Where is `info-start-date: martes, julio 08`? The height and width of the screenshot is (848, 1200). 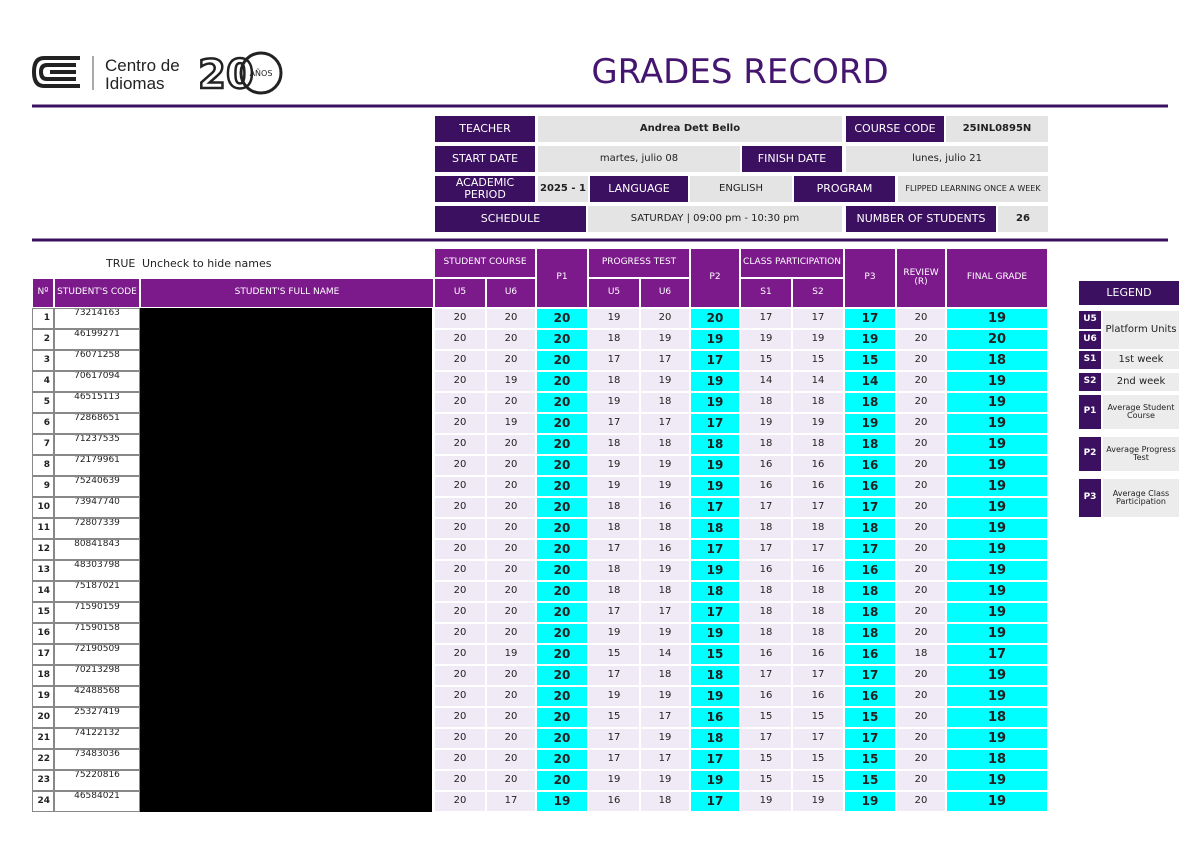
info-start-date: martes, julio 08 is located at coordinates (639, 159).